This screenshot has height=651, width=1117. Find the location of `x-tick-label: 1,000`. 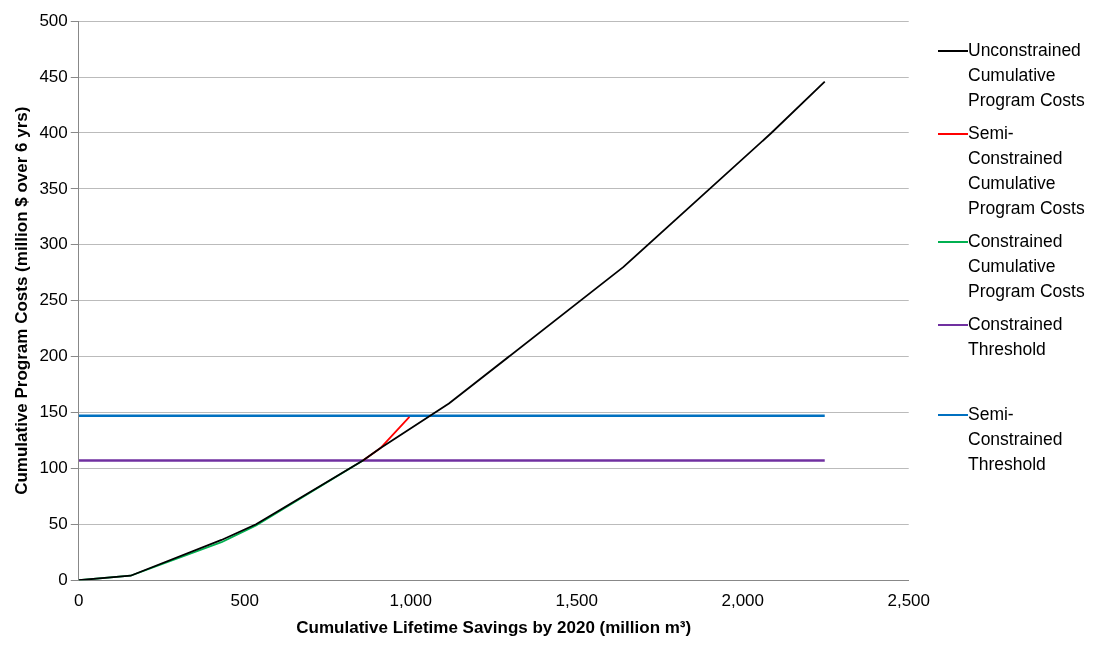

x-tick-label: 1,000 is located at coordinates (411, 601).